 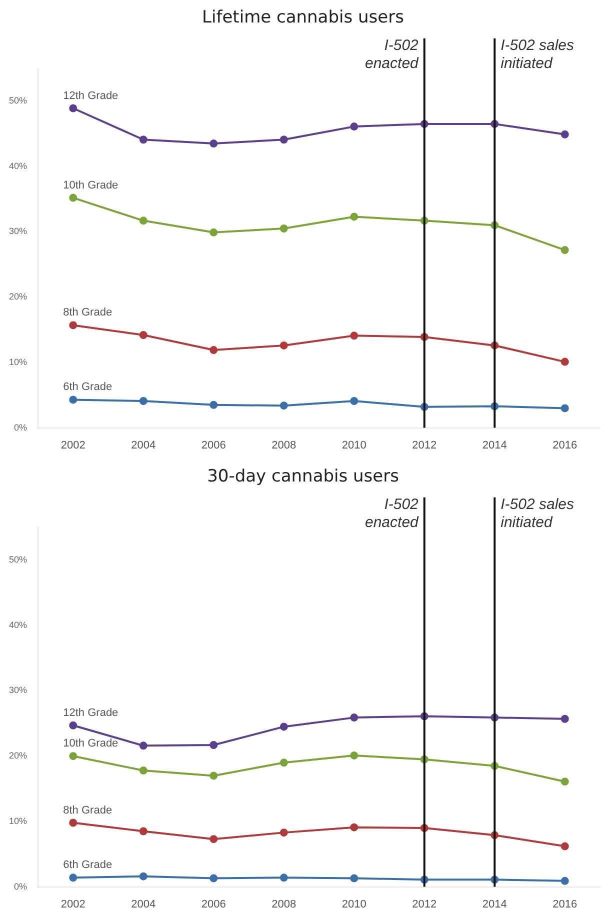 What do you see at coordinates (303, 476) in the screenshot?
I see `chart-title: 30-day cannabis users` at bounding box center [303, 476].